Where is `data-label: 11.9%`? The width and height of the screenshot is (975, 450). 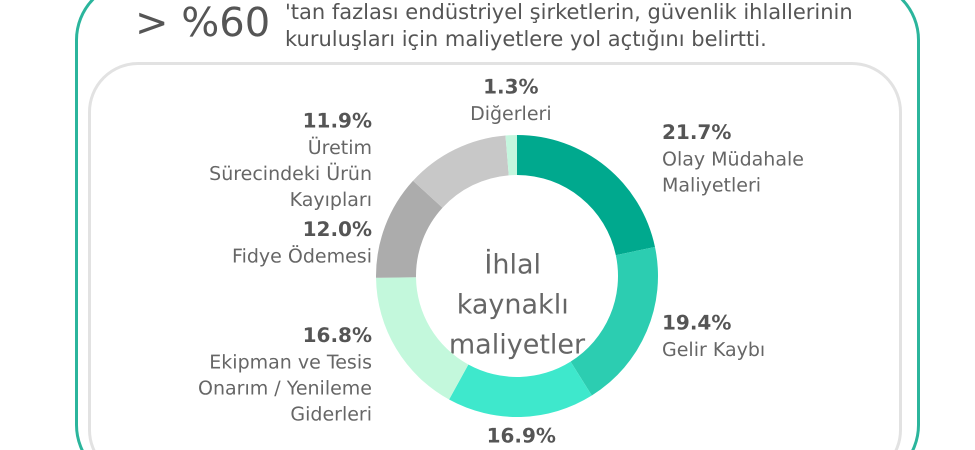 data-label: 11.9% is located at coordinates (337, 120).